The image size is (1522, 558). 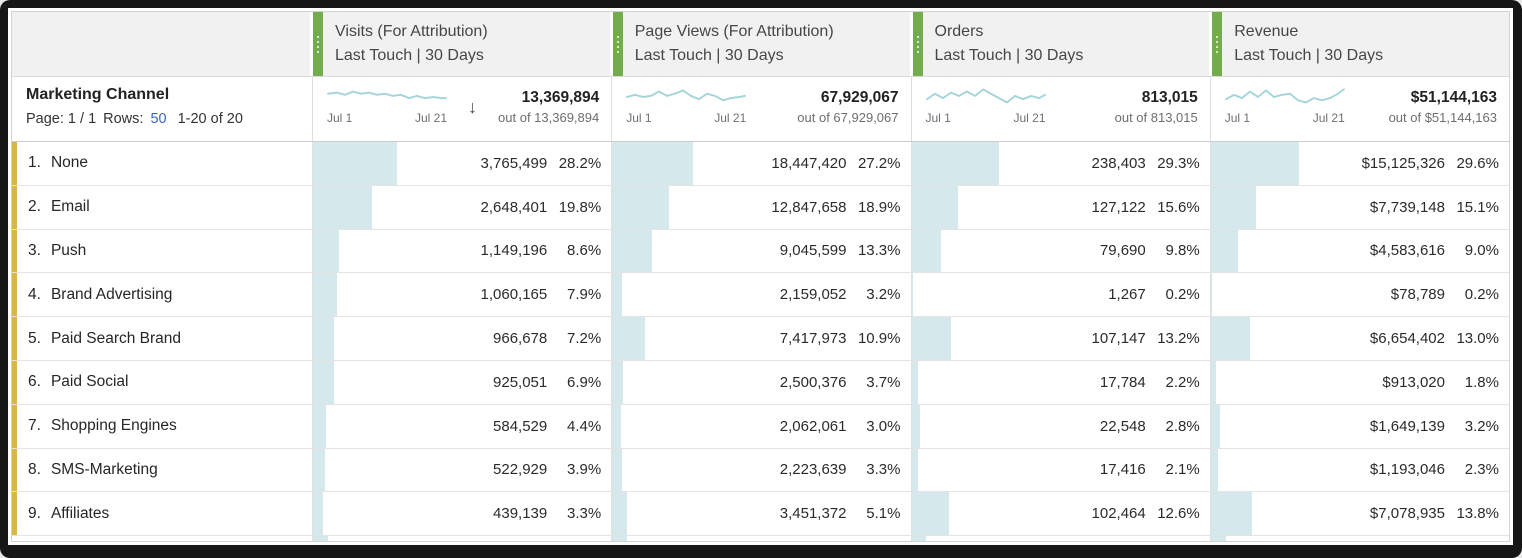 I want to click on column-attribution-subtitle: Last Touch | 30 Days, so click(x=409, y=55).